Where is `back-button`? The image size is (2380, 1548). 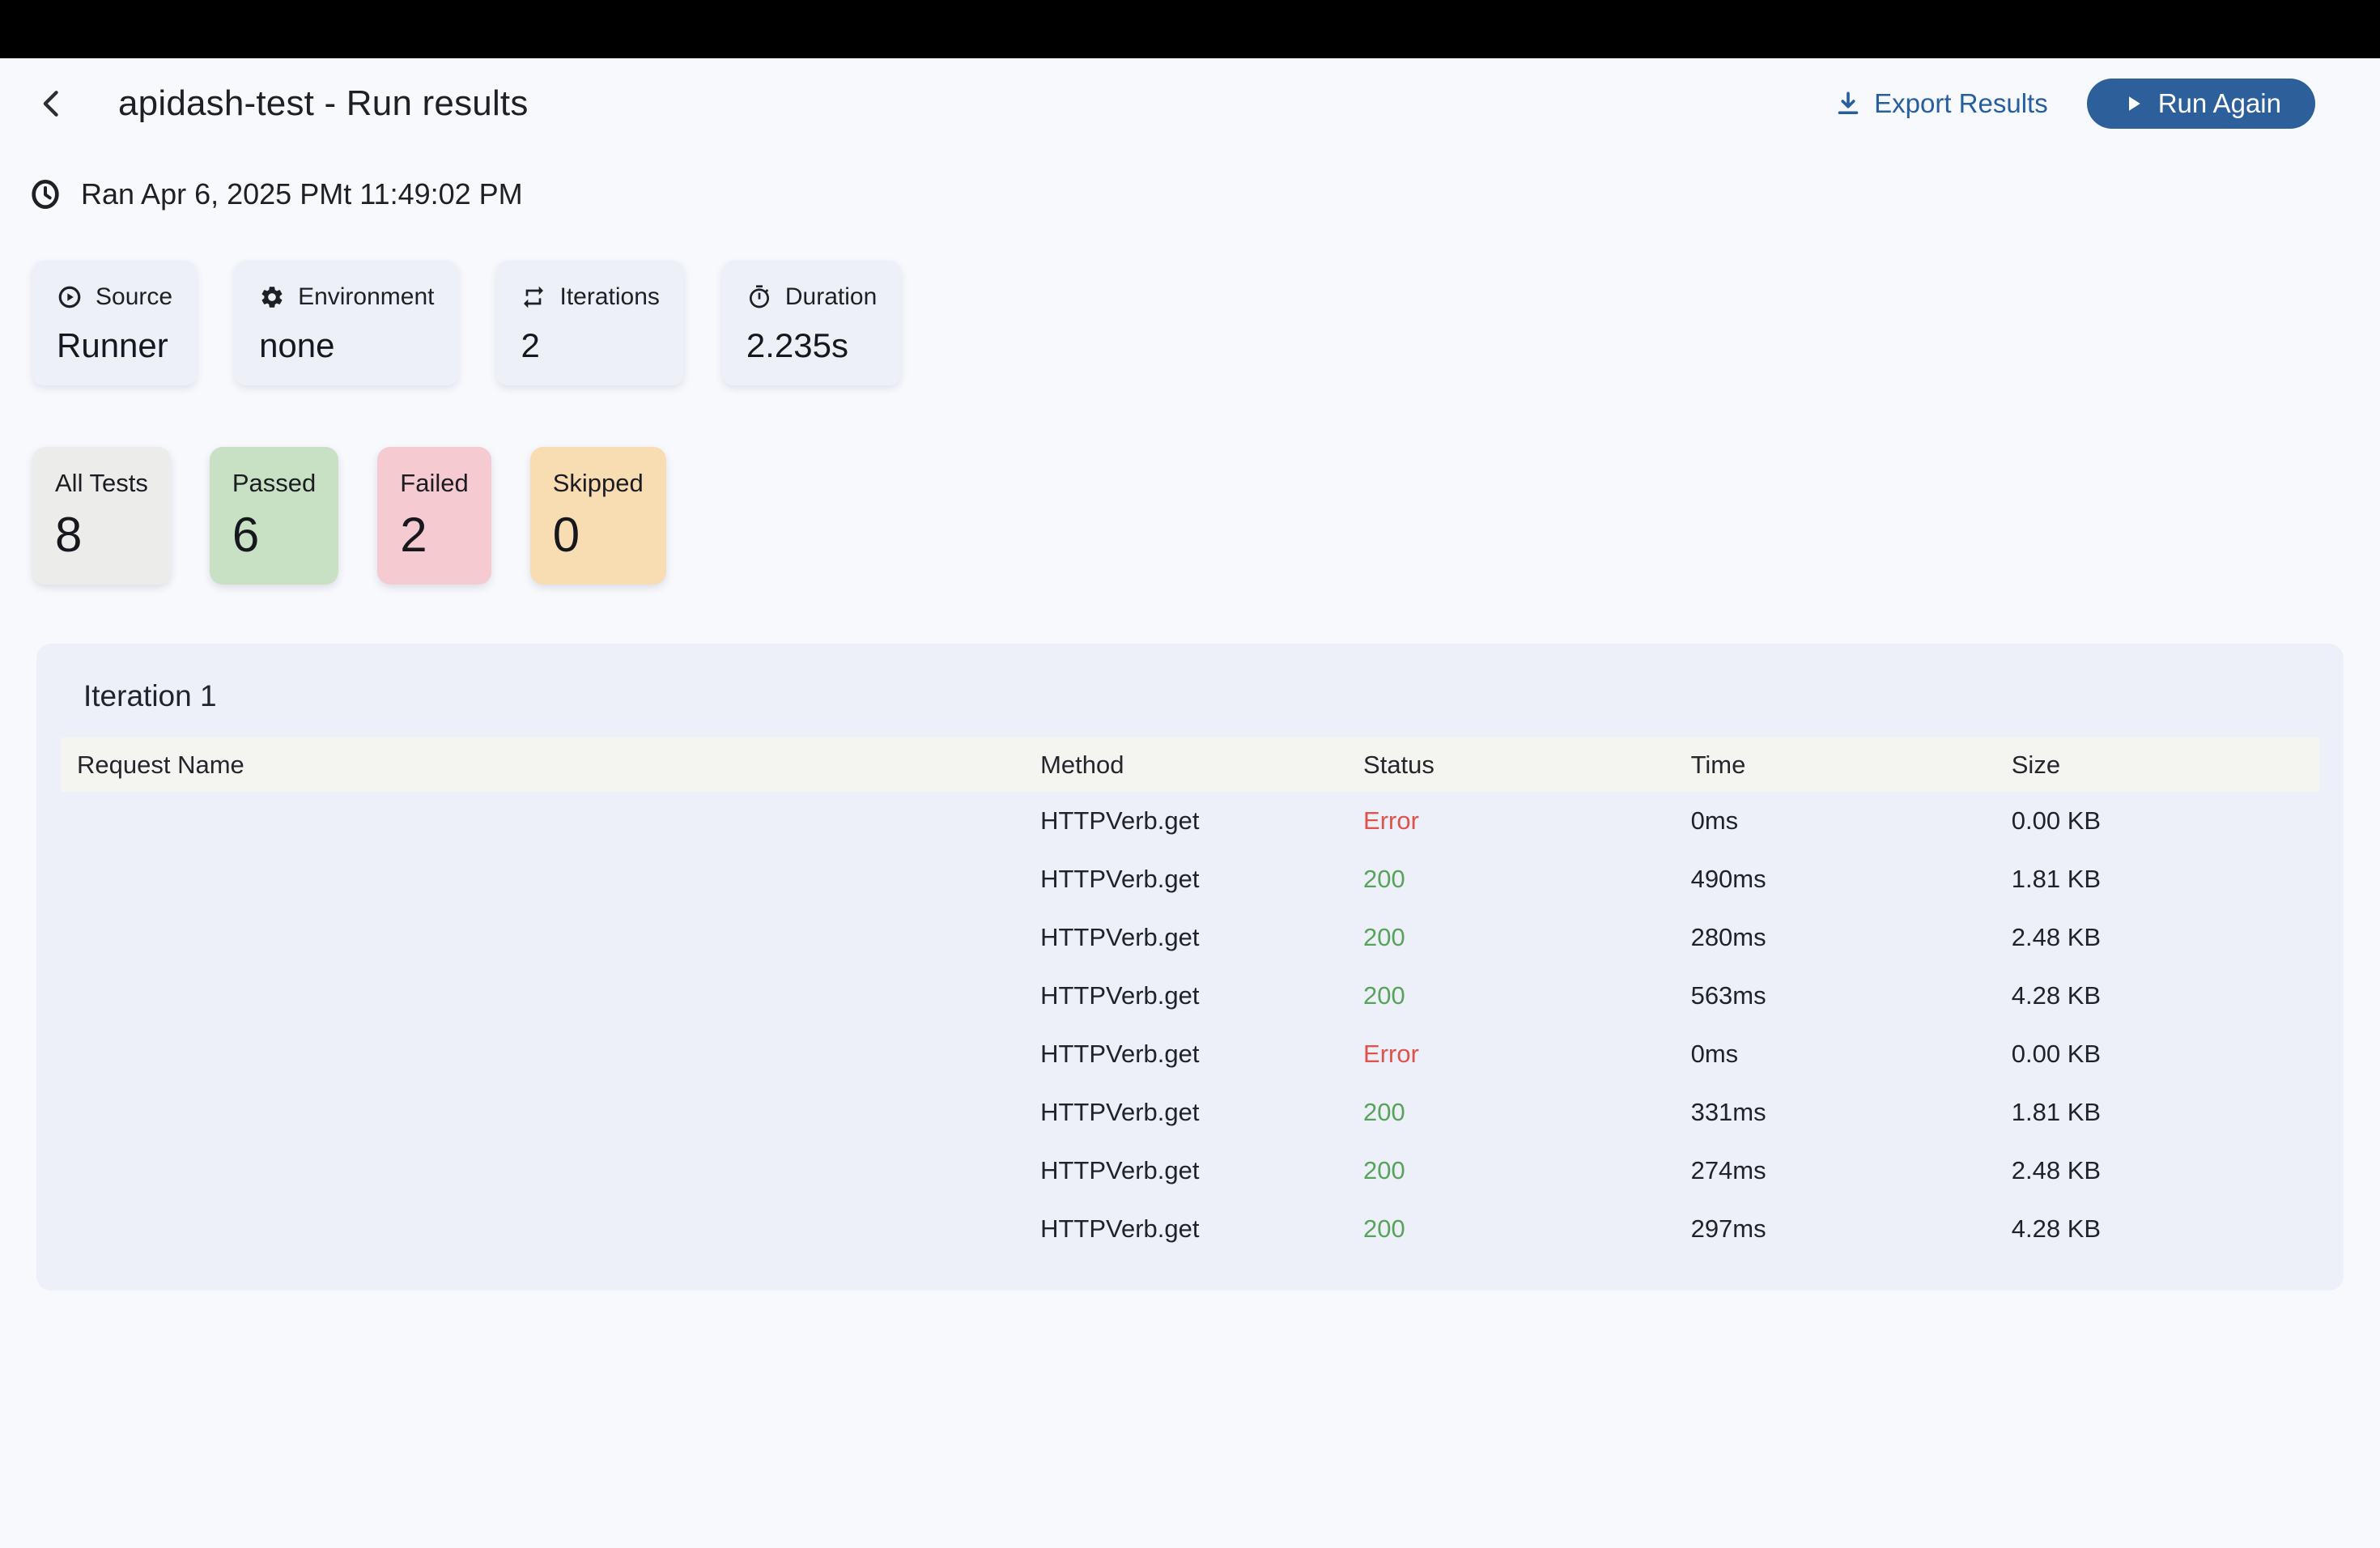 back-button is located at coordinates (53, 104).